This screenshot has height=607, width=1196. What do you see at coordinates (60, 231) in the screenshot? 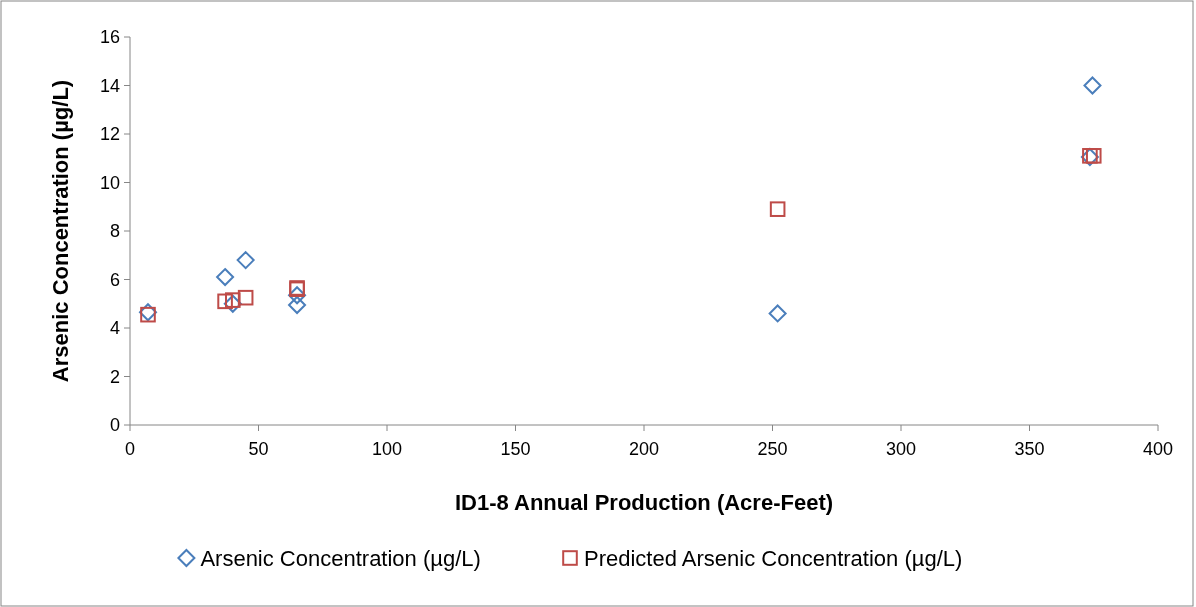
I see `y-axis-title: Arsenic Concentration (µg/L)` at bounding box center [60, 231].